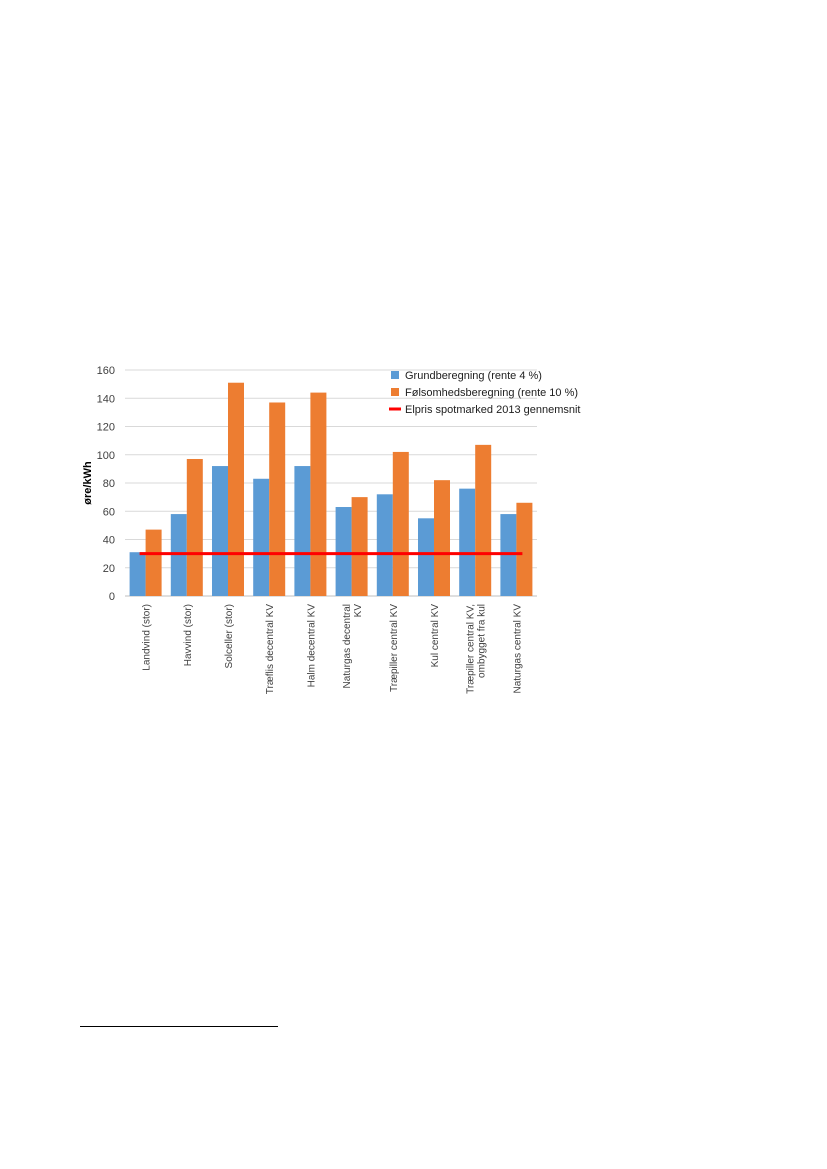 This screenshot has width=827, height=1169. What do you see at coordinates (311, 646) in the screenshot?
I see `x-tick-label: Halm decentral KV` at bounding box center [311, 646].